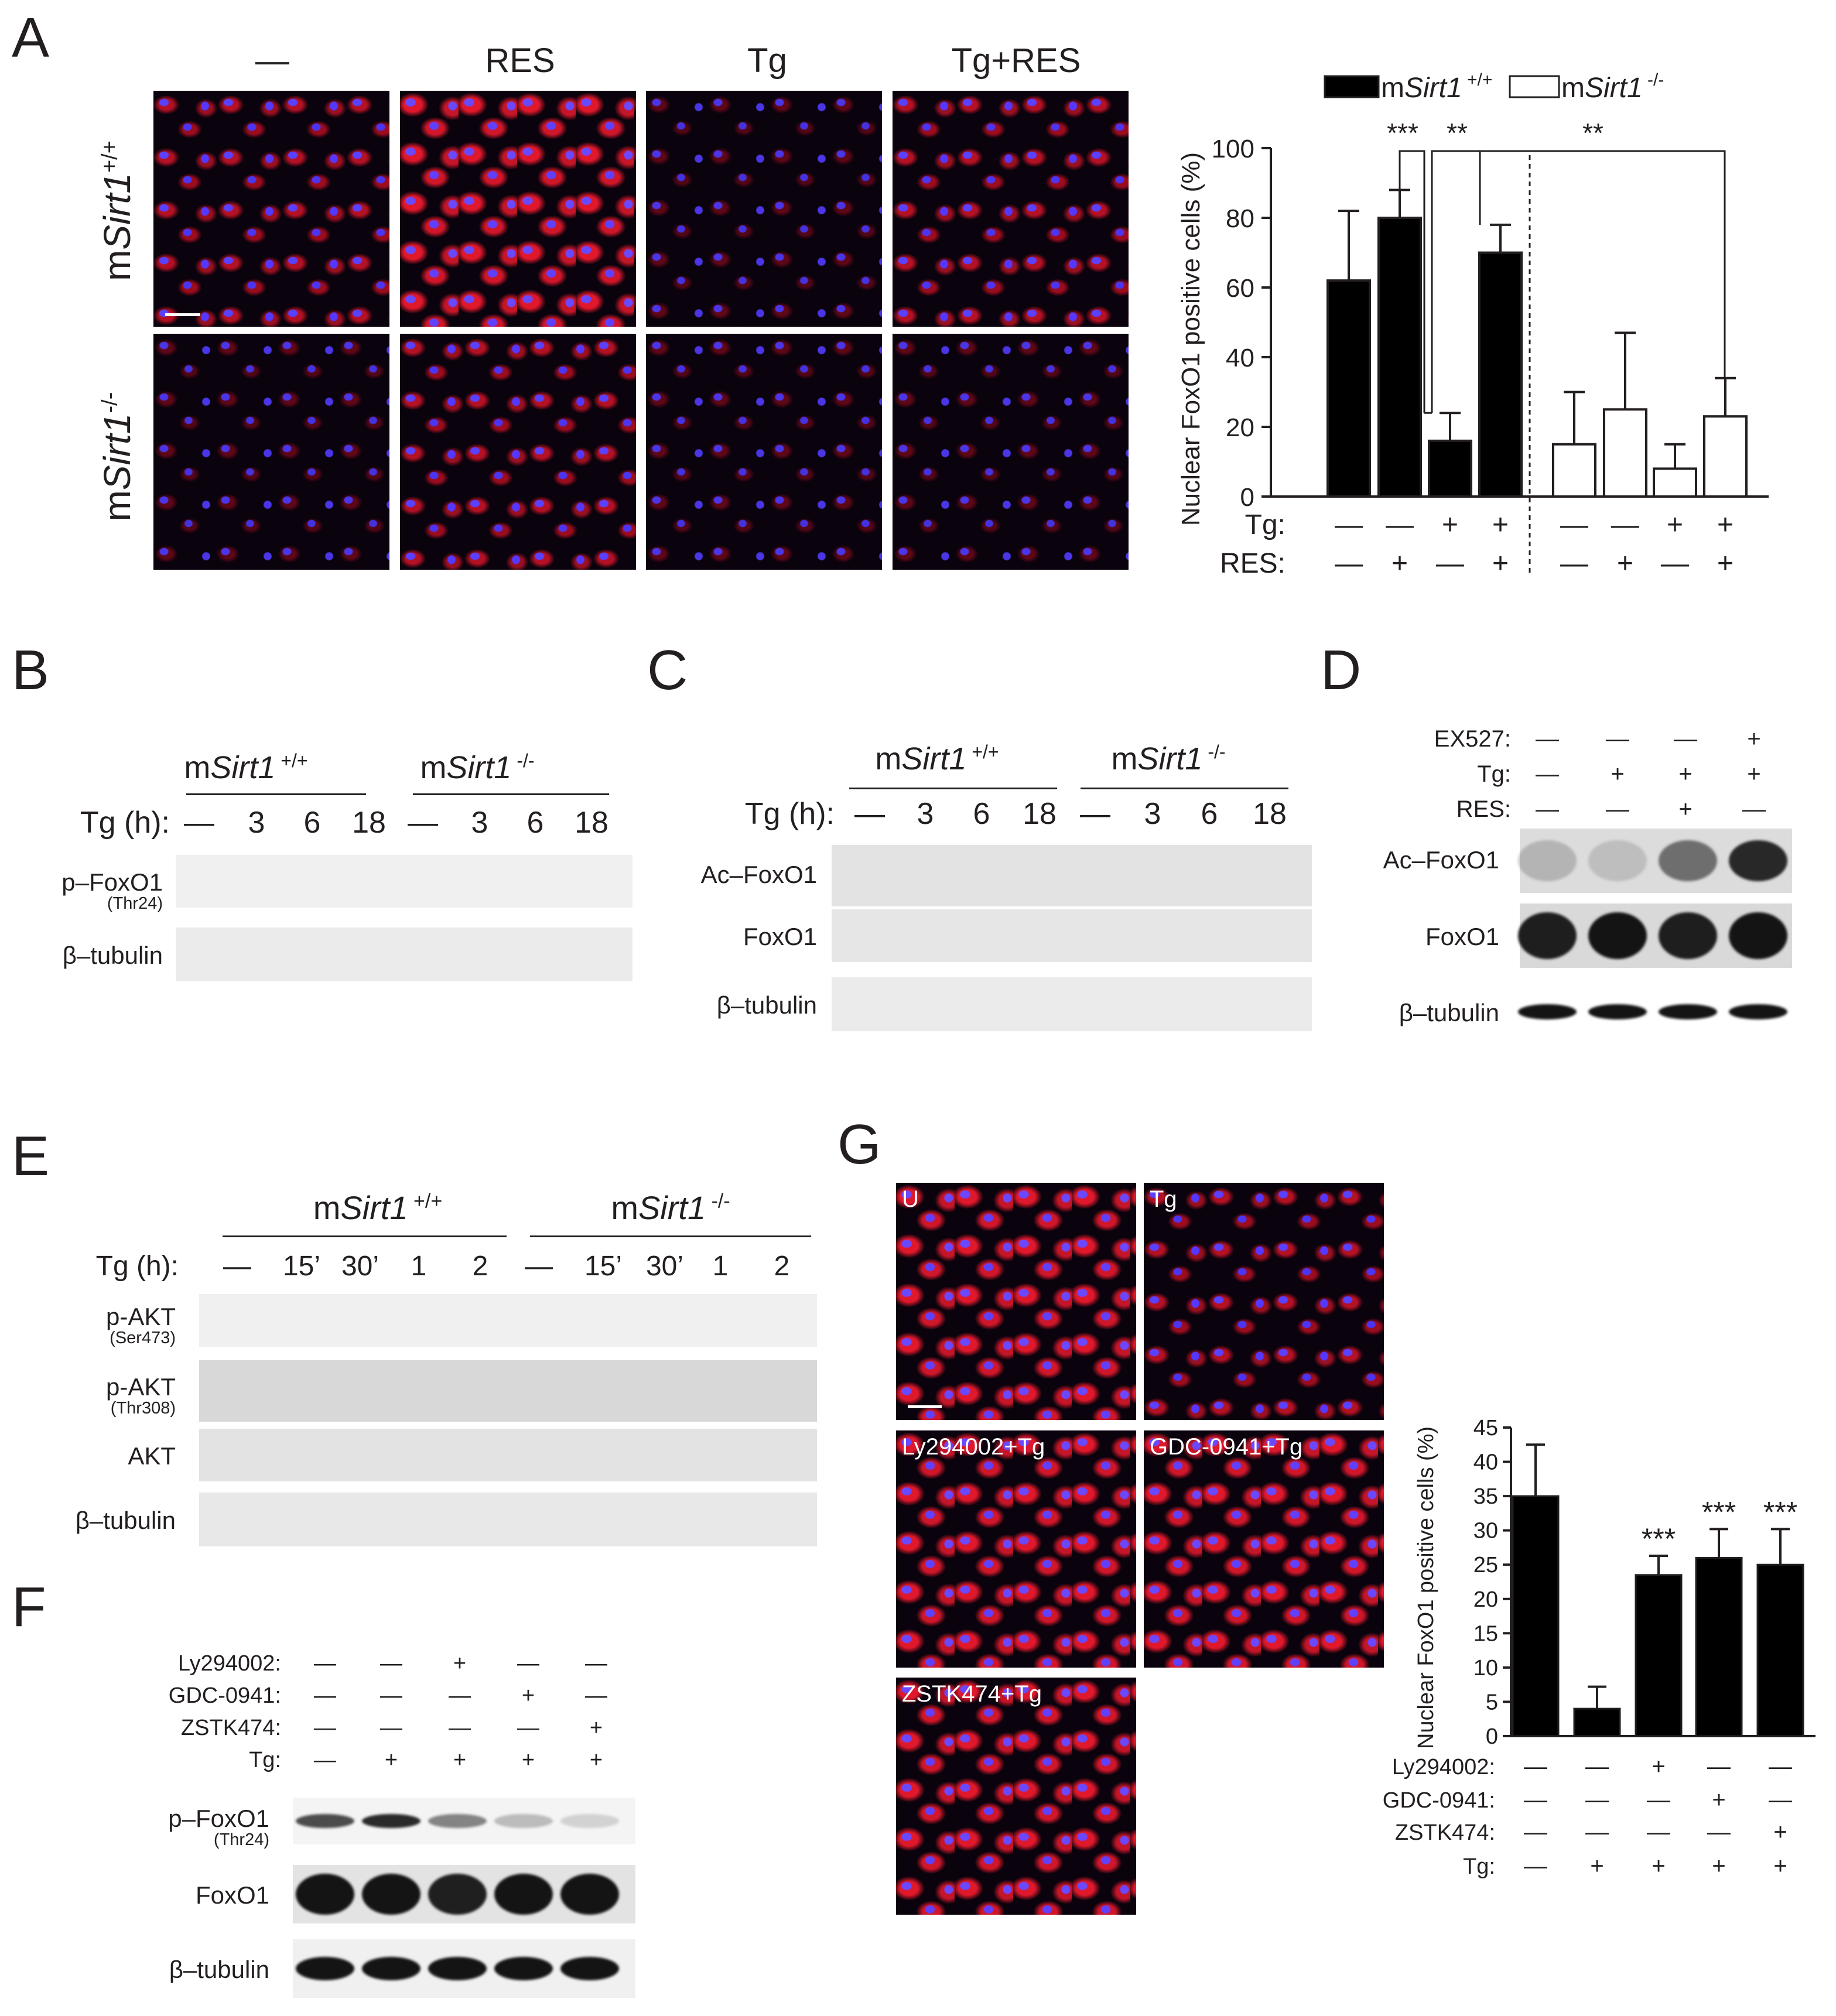 Image resolution: width=1836 pixels, height=2016 pixels. Describe the element at coordinates (1754, 809) in the screenshot. I see `d-cond-3-sign-4: —` at that location.